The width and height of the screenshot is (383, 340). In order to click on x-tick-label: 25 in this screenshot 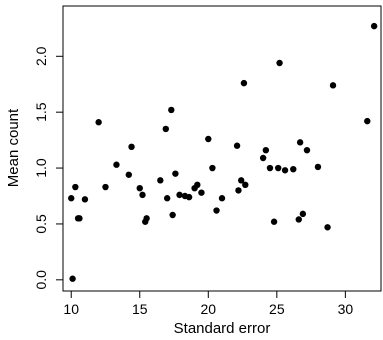, I will do `click(277, 309)`.